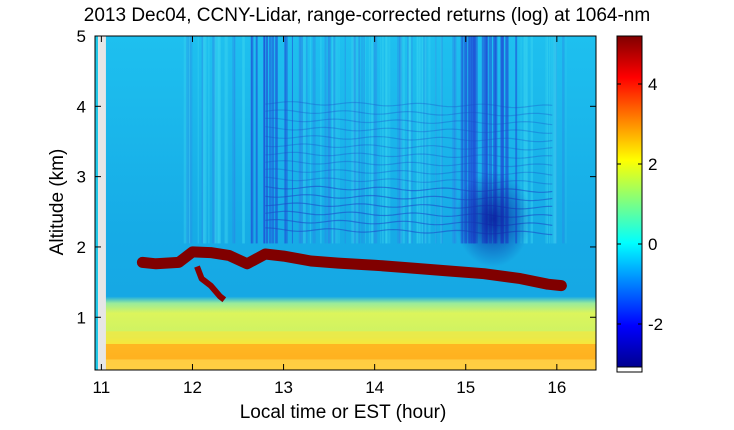 Image resolution: width=734 pixels, height=430 pixels. Describe the element at coordinates (345, 351) in the screenshot. I see `surface-layer` at that location.